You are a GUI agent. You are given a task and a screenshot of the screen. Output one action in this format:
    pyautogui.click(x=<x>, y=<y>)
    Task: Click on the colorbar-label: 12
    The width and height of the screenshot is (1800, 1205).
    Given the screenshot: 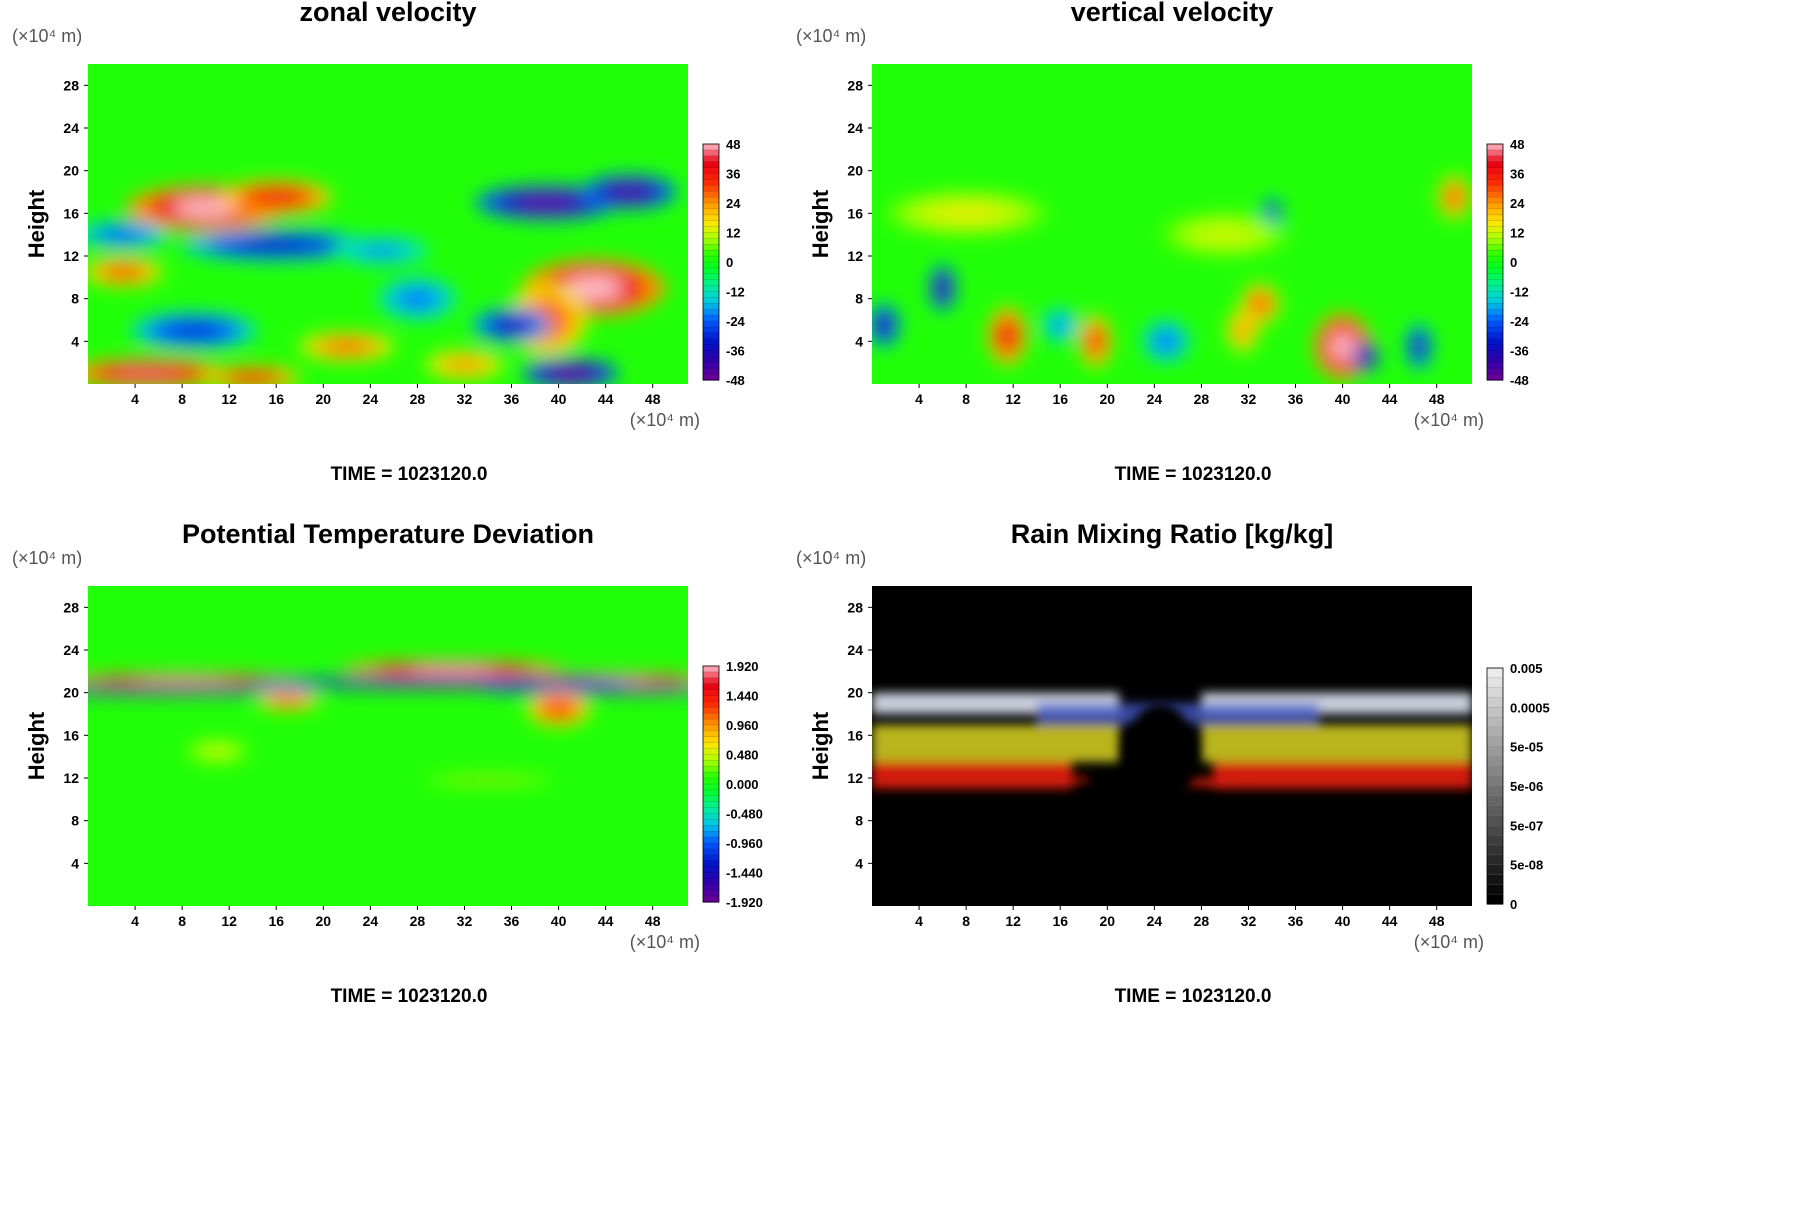 What is the action you would take?
    pyautogui.click(x=733, y=233)
    